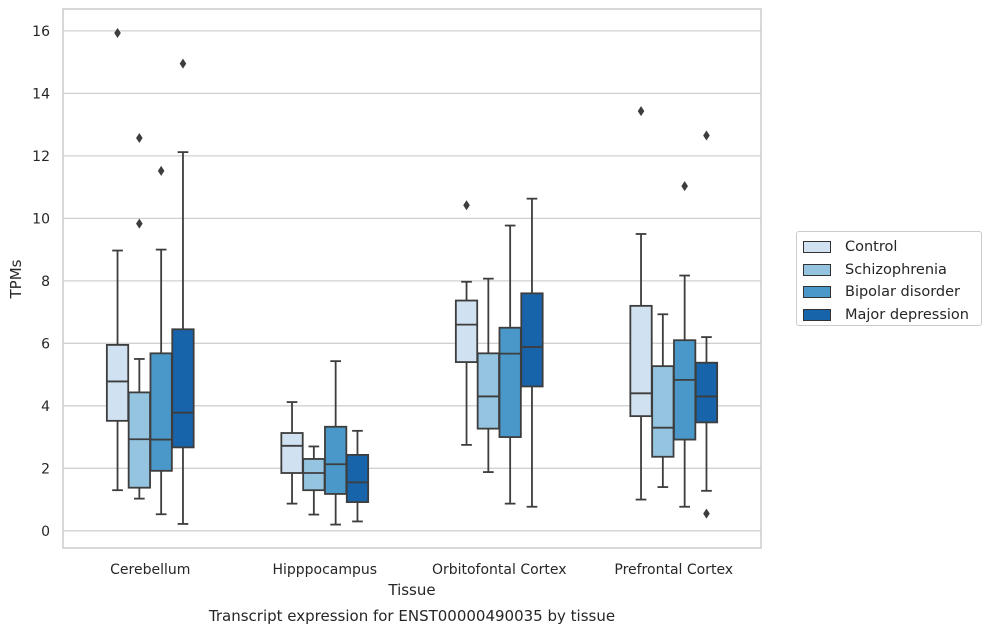 The height and width of the screenshot is (634, 992). I want to click on box-prefrontal-cortex-bipolar-disorder, so click(685, 344).